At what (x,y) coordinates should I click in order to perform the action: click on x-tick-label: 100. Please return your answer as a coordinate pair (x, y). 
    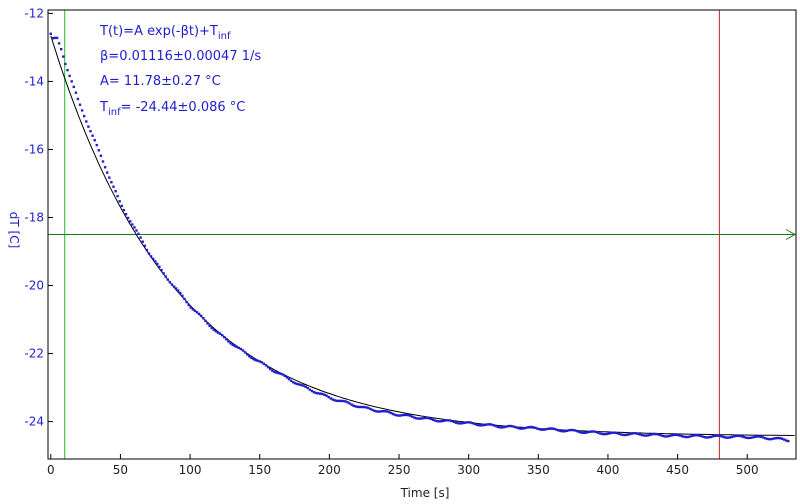
    Looking at the image, I should click on (190, 470).